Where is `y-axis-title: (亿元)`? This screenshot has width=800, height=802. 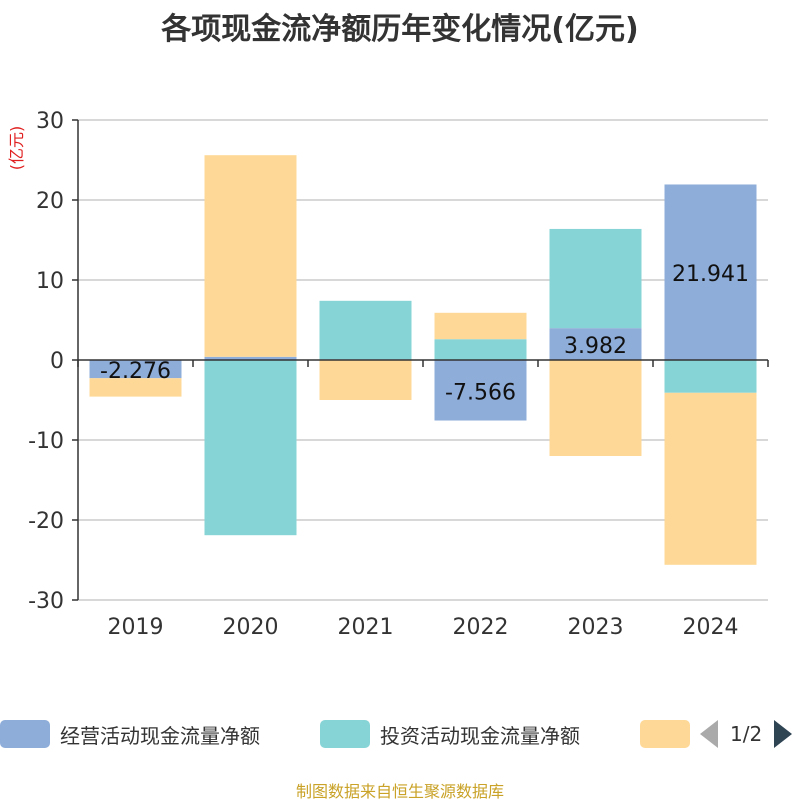
y-axis-title: (亿元) is located at coordinates (16, 148).